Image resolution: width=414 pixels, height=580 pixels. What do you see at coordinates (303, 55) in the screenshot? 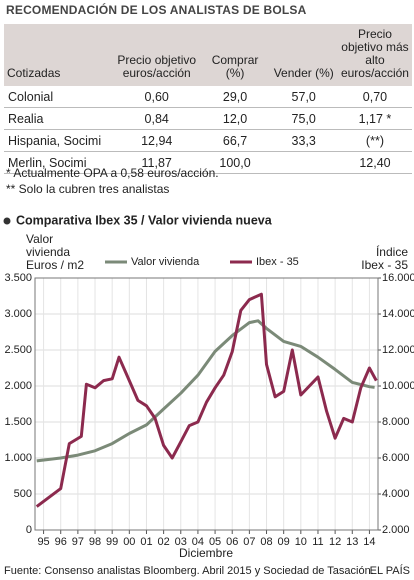
I see `column-header: Vender (%)` at bounding box center [303, 55].